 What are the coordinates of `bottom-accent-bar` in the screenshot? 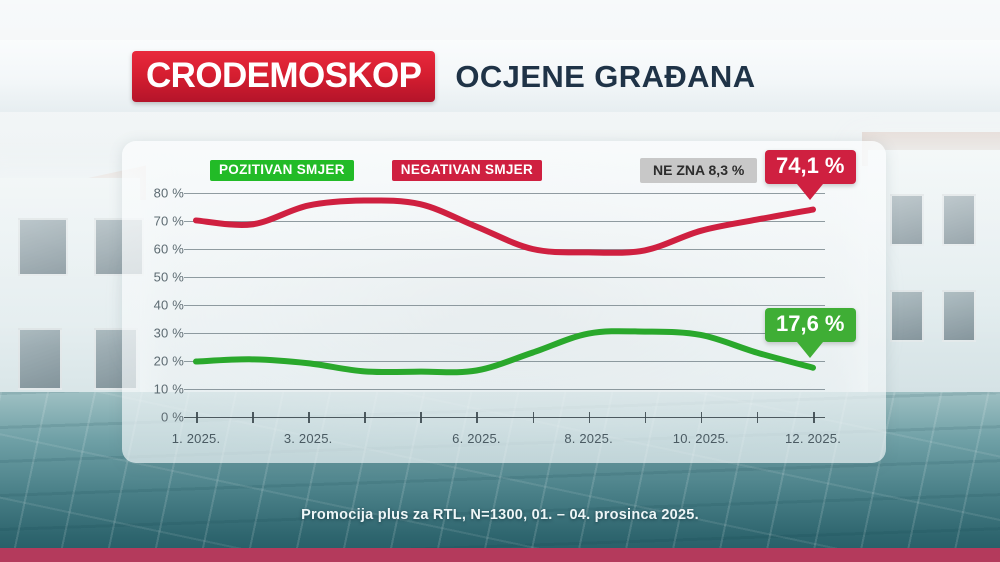 It's located at (500, 555).